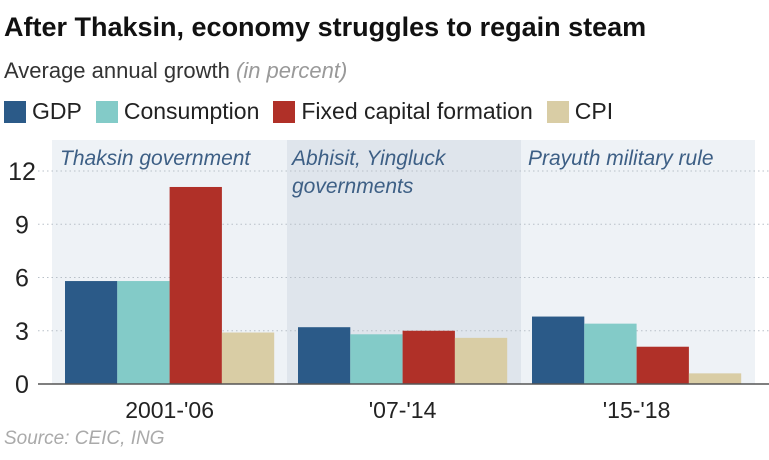 The height and width of the screenshot is (460, 769). What do you see at coordinates (57, 111) in the screenshot?
I see `legend-label: GDP` at bounding box center [57, 111].